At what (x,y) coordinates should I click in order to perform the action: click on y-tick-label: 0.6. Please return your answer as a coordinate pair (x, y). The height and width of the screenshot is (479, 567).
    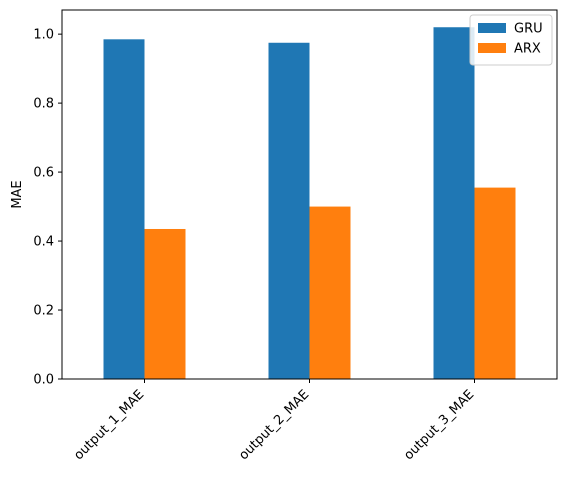
    Looking at the image, I should click on (43, 173).